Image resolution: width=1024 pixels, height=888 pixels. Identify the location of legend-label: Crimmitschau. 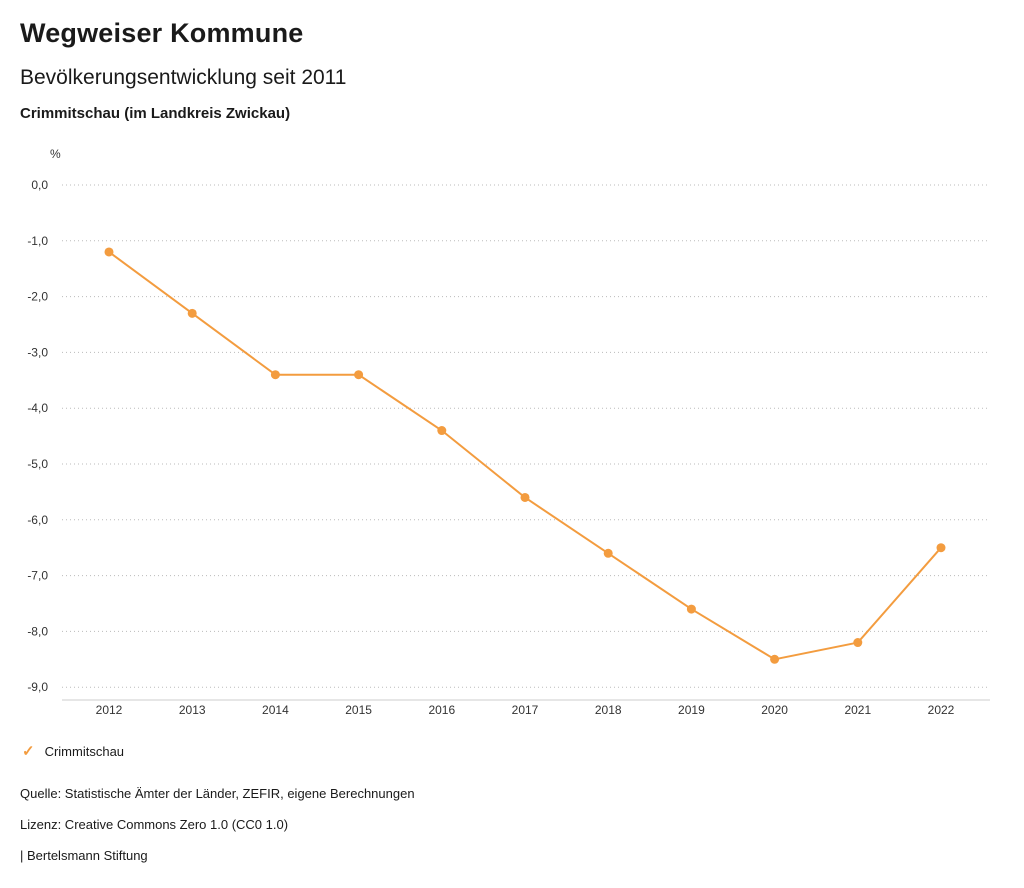
(84, 751).